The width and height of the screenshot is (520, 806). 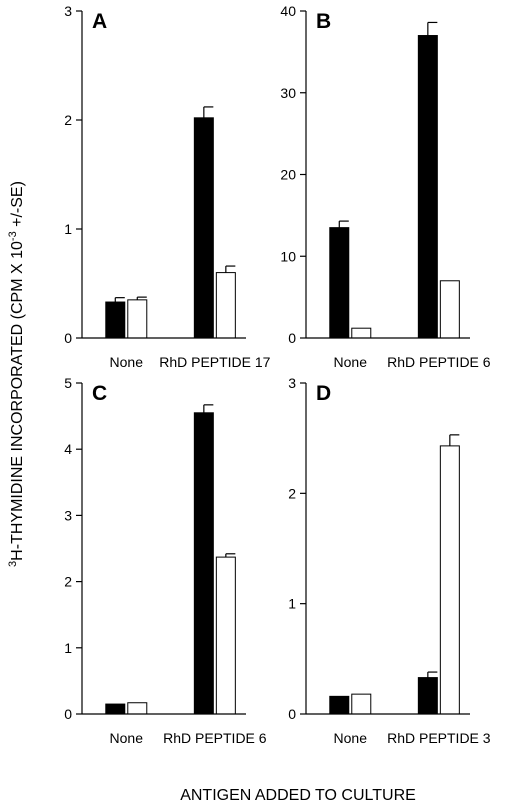 I want to click on panel-d-y-tick-label: 1, so click(x=292, y=604).